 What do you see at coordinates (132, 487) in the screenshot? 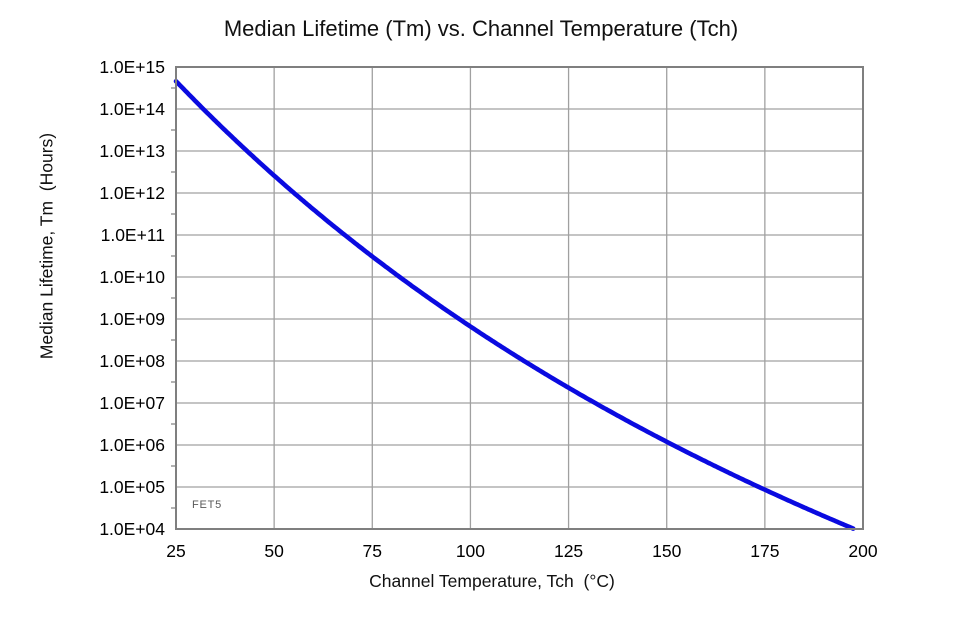
I see `y-tick-label: 1.0E+05` at bounding box center [132, 487].